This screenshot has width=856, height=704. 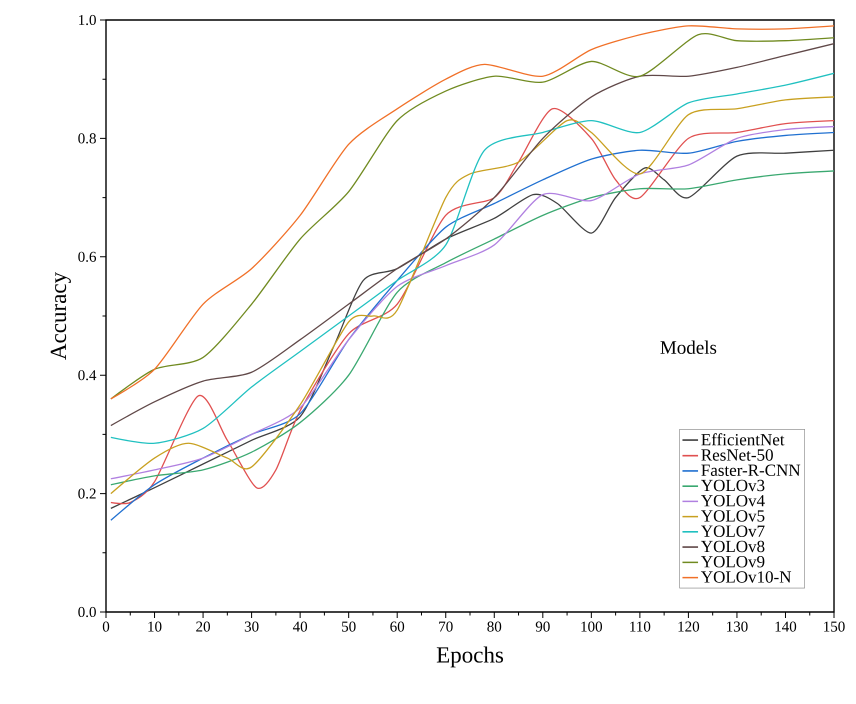 I want to click on y-tick-label: 0.8, so click(x=87, y=138).